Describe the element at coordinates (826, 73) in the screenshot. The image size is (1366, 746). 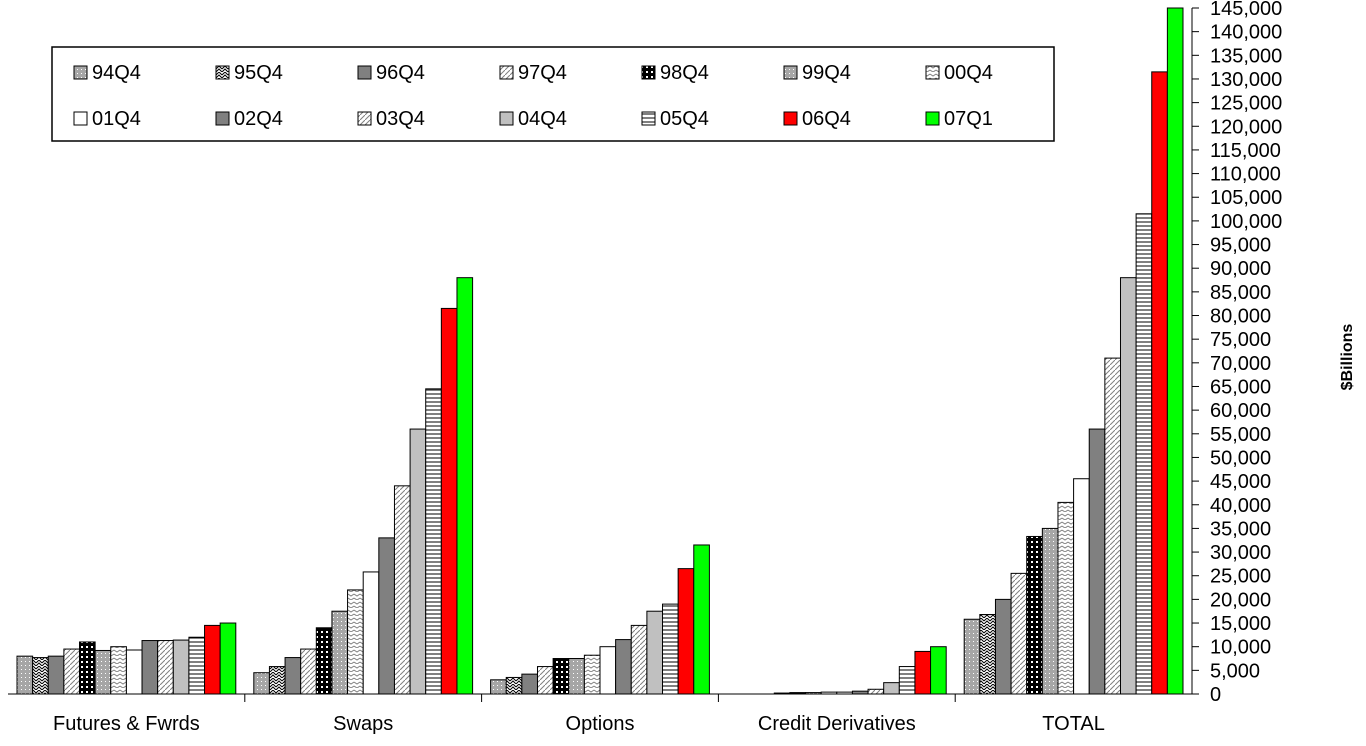
I see `legend-label-99Q4: 99Q4` at that location.